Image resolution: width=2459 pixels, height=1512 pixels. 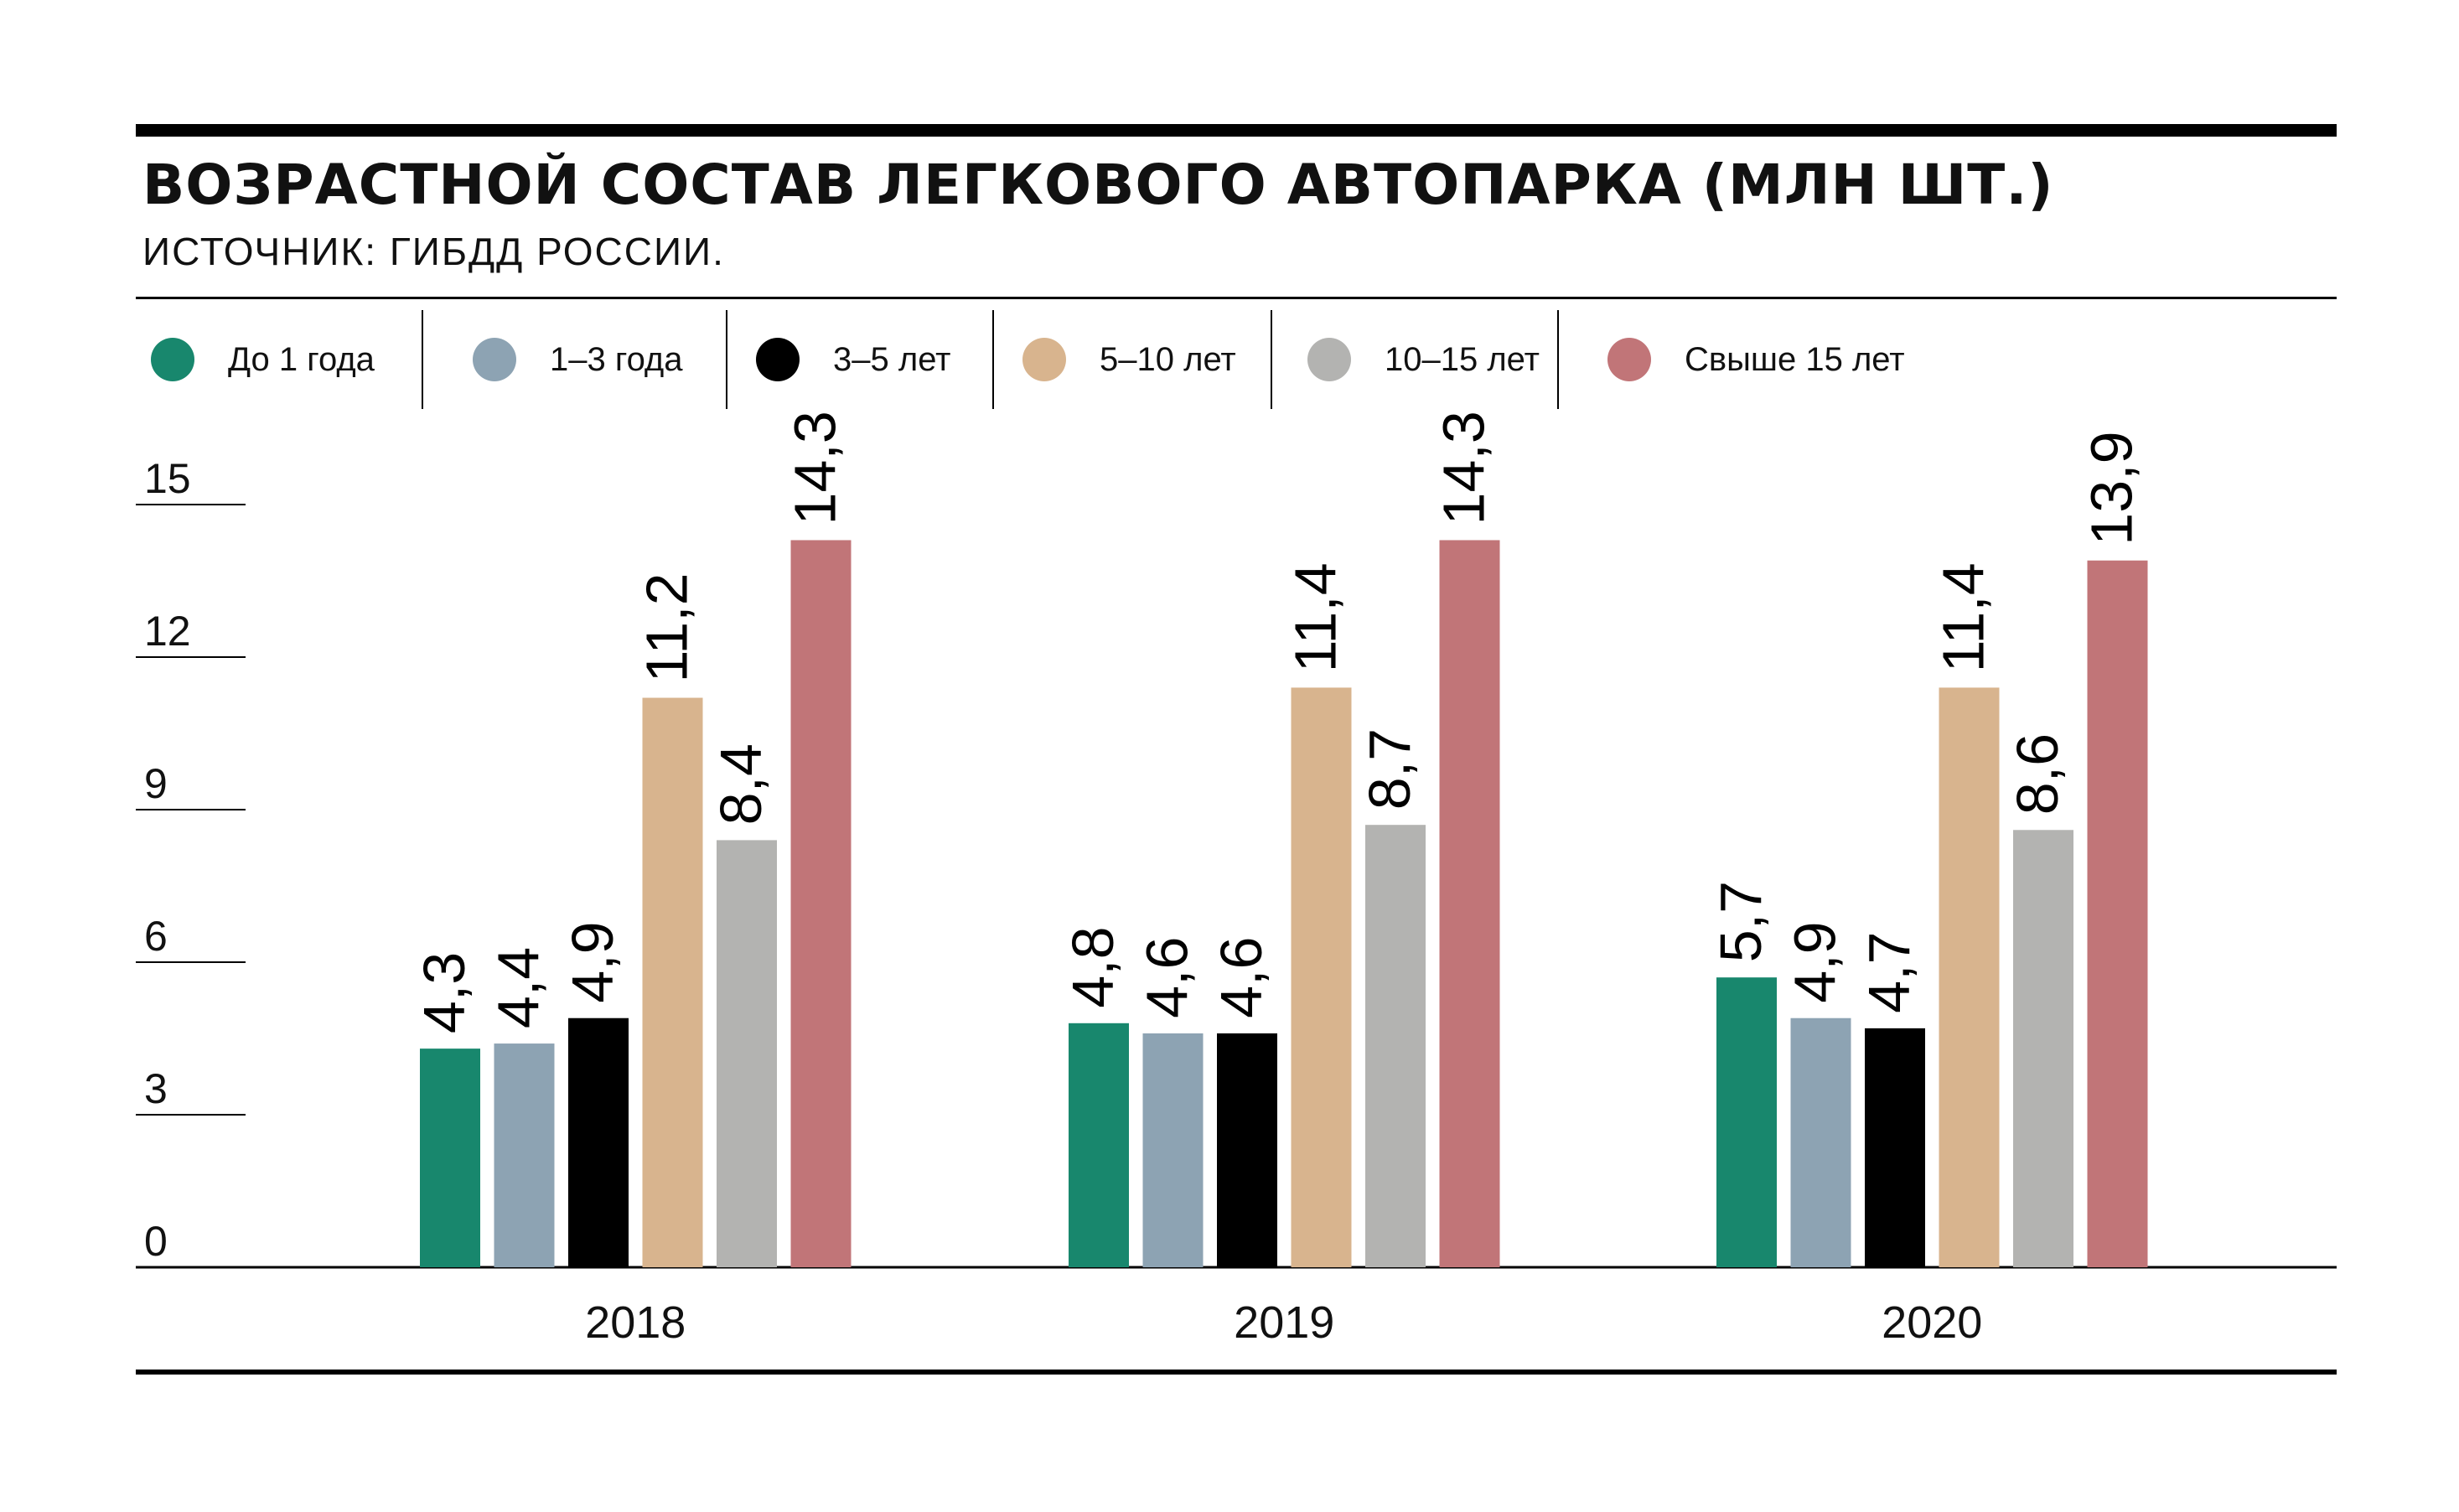 I want to click on legend-item-5-10-years: 5–10 лет, so click(x=1129, y=359).